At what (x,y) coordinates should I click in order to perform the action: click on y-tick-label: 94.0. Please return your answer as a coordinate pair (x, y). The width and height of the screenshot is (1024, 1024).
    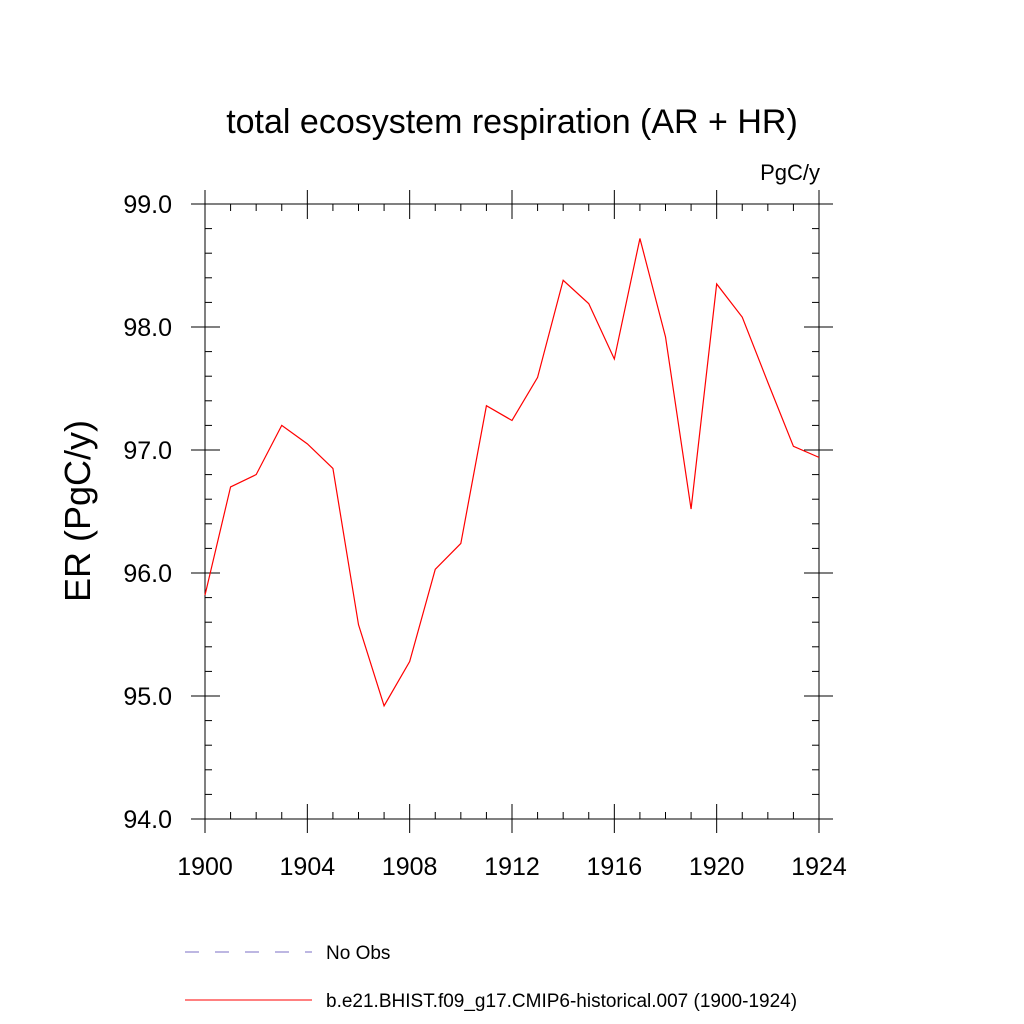
    Looking at the image, I should click on (147, 820).